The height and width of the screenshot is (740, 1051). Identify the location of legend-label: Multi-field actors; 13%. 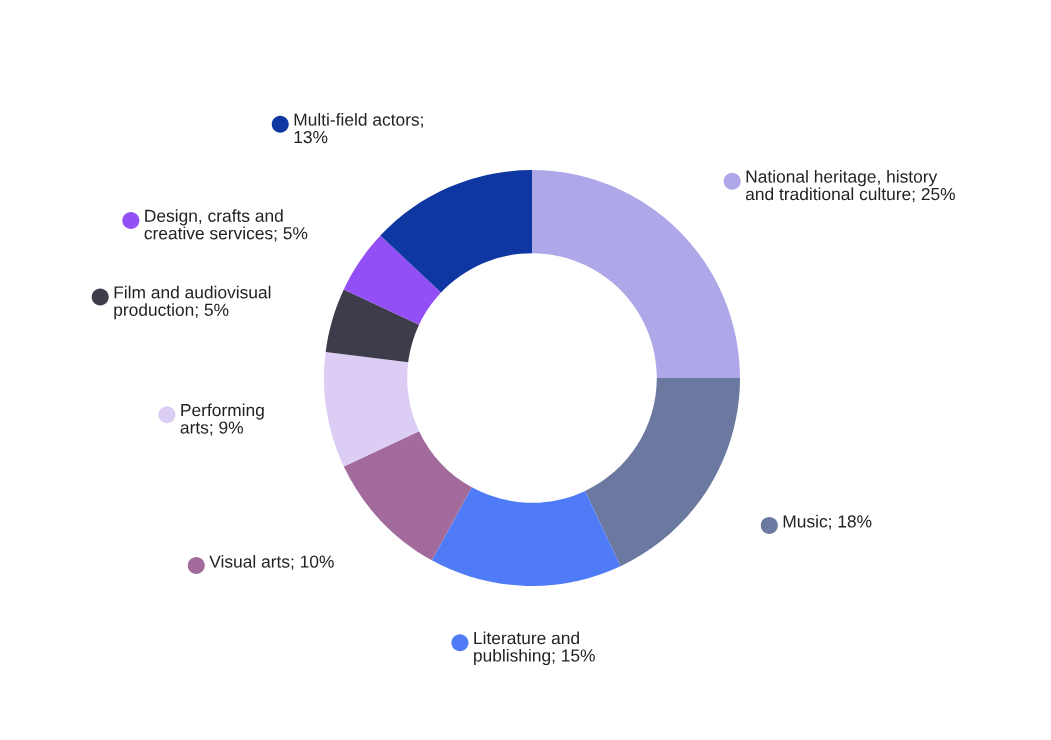
(358, 128).